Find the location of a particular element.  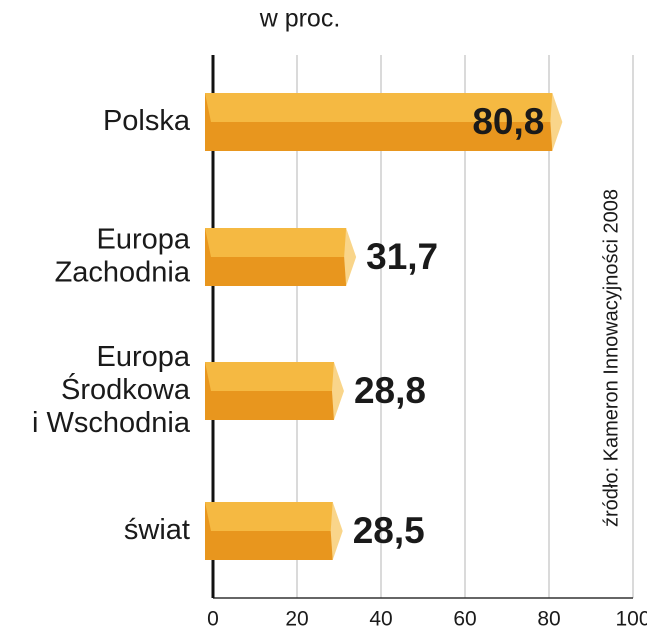

x-tick-label: 40 is located at coordinates (380, 619).